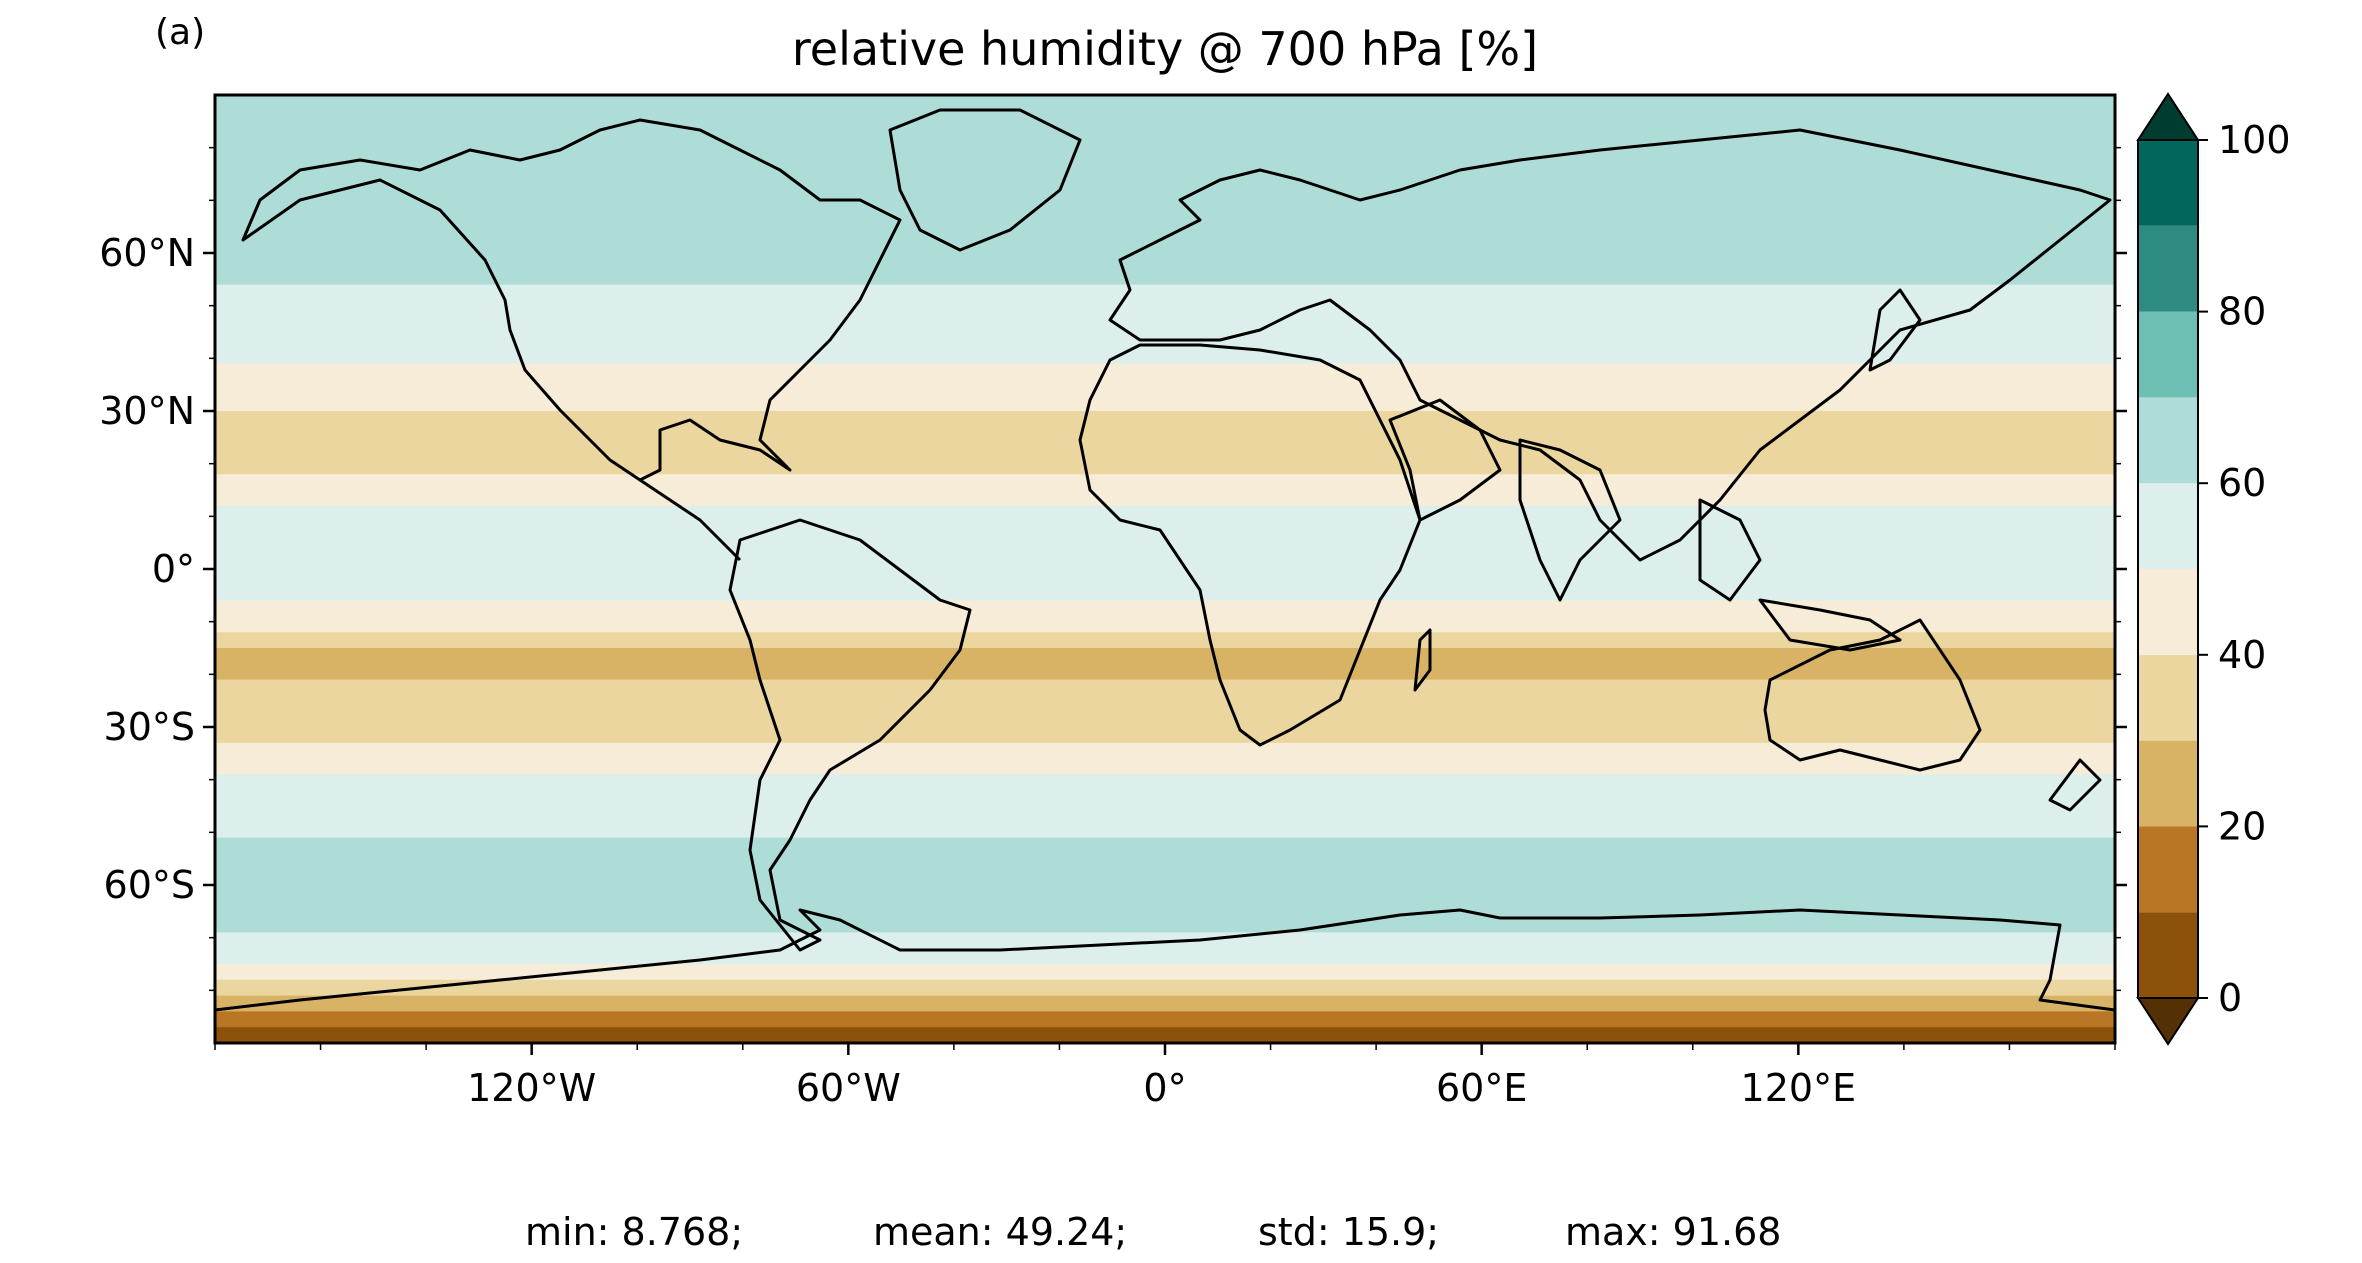 Image resolution: width=2362 pixels, height=1263 pixels. What do you see at coordinates (2168, 116) in the screenshot?
I see `colorbar-extend-over` at bounding box center [2168, 116].